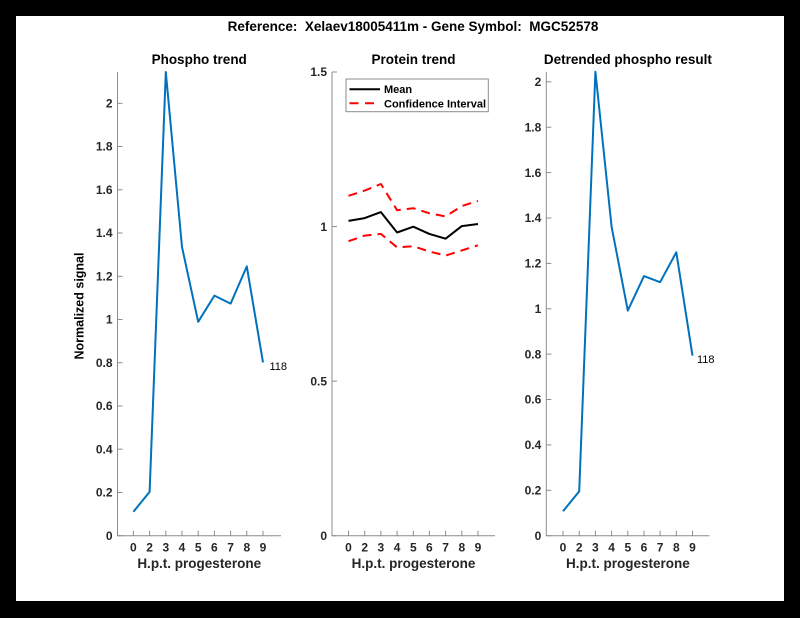  What do you see at coordinates (398, 90) in the screenshot?
I see `svg-text: Mean` at bounding box center [398, 90].